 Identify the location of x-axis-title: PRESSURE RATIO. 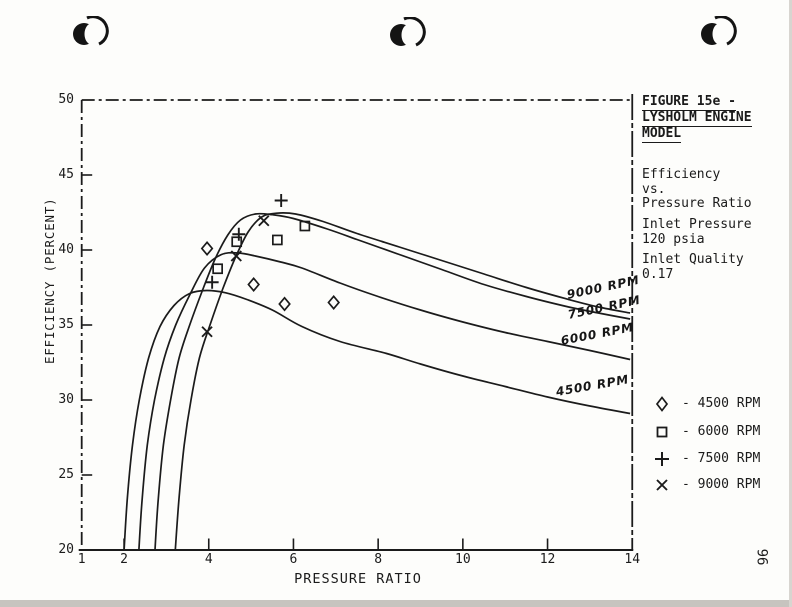
(358, 579).